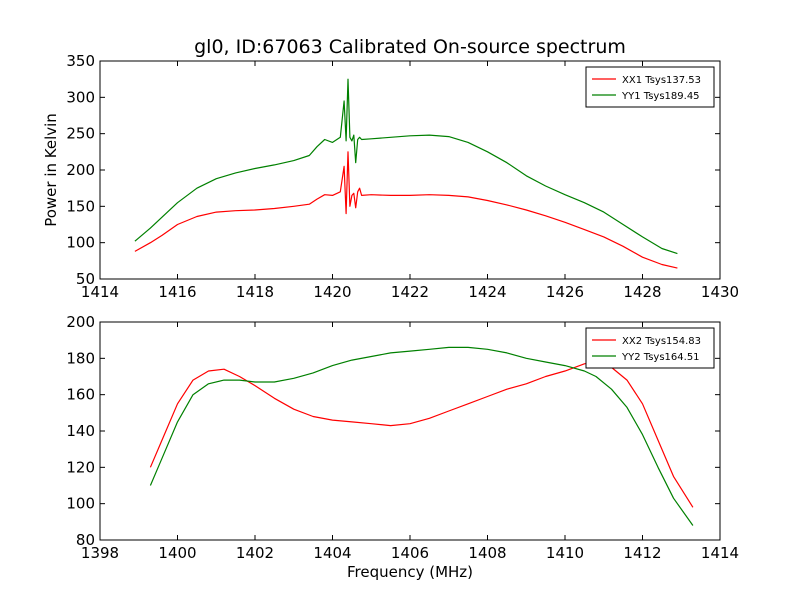 The height and width of the screenshot is (600, 800). I want to click on chart-1-y-tick-label: 50, so click(85, 279).